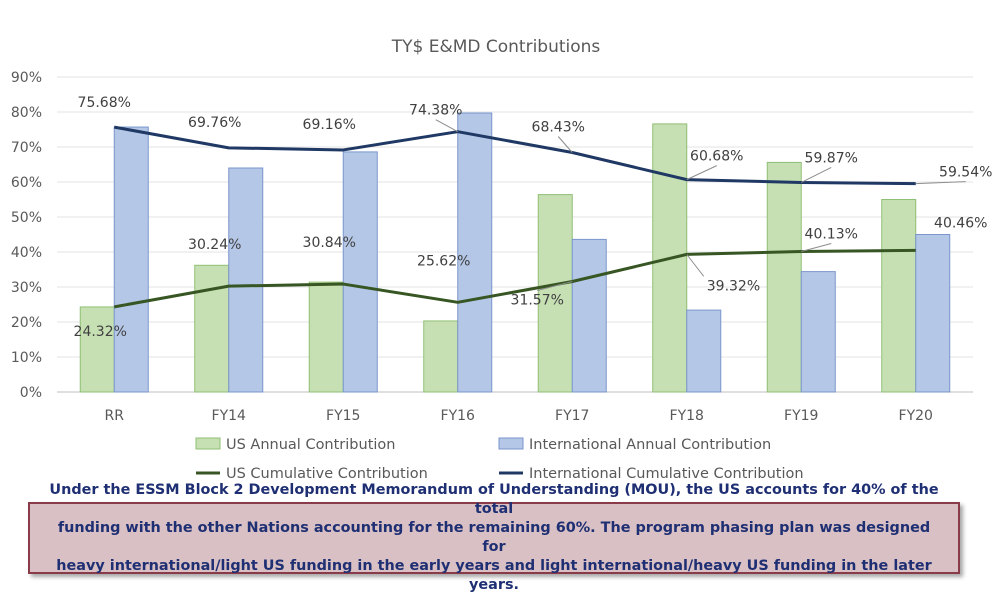 The image size is (1002, 595). I want to click on y-tick-label: 30%, so click(26, 288).